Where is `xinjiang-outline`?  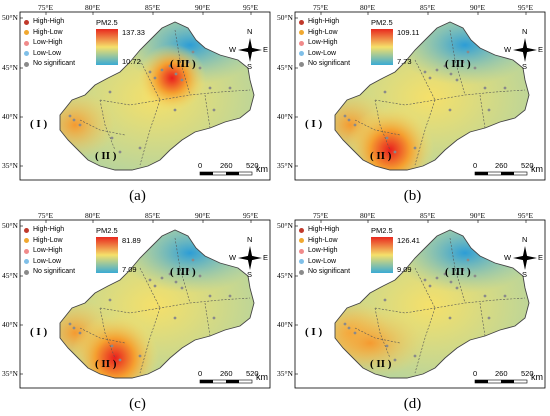
xinjiang-outline is located at coordinates (432, 304).